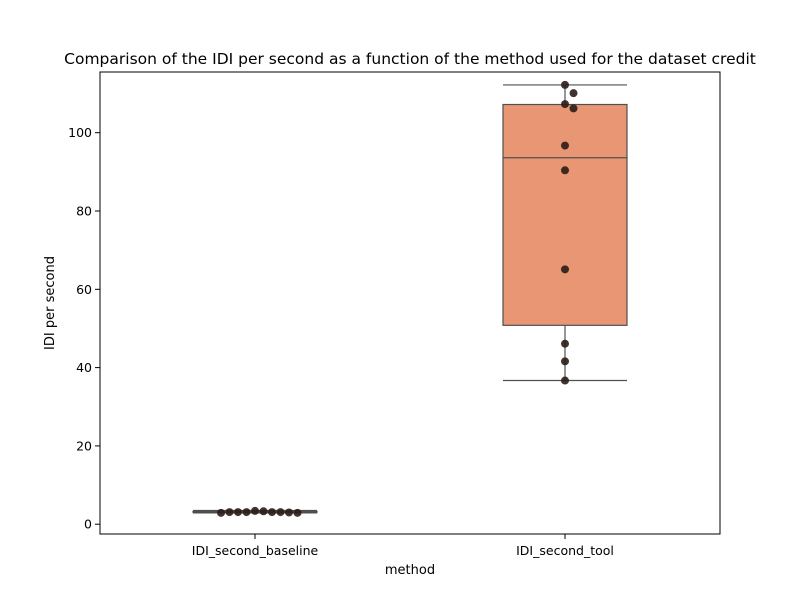 The image size is (800, 600). Describe the element at coordinates (84, 289) in the screenshot. I see `y-tick-label: 60` at that location.